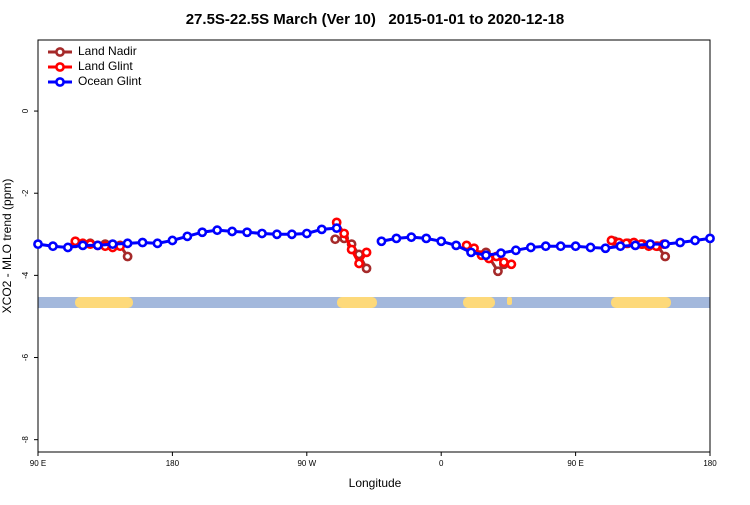  What do you see at coordinates (25, 440) in the screenshot?
I see `y-tick-label: -8` at bounding box center [25, 440].